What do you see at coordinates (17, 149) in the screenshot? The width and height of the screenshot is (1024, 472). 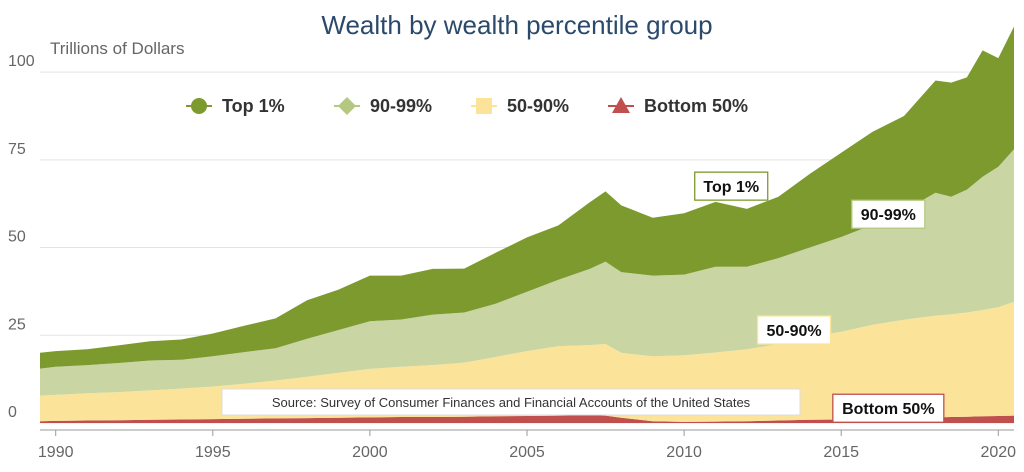 I see `y-tick-label: 75` at bounding box center [17, 149].